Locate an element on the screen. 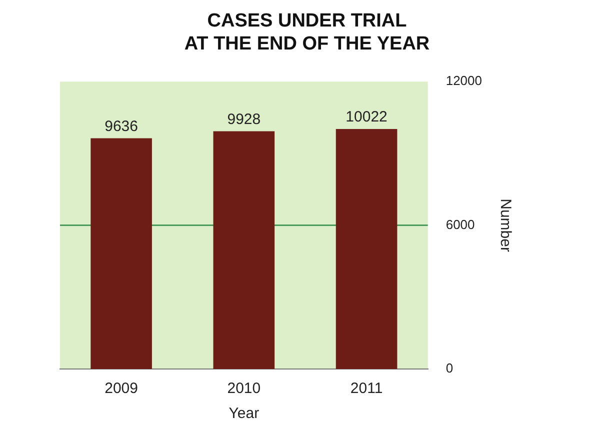 The height and width of the screenshot is (427, 594). text: AT THE END OF THE YEAR is located at coordinates (307, 43).